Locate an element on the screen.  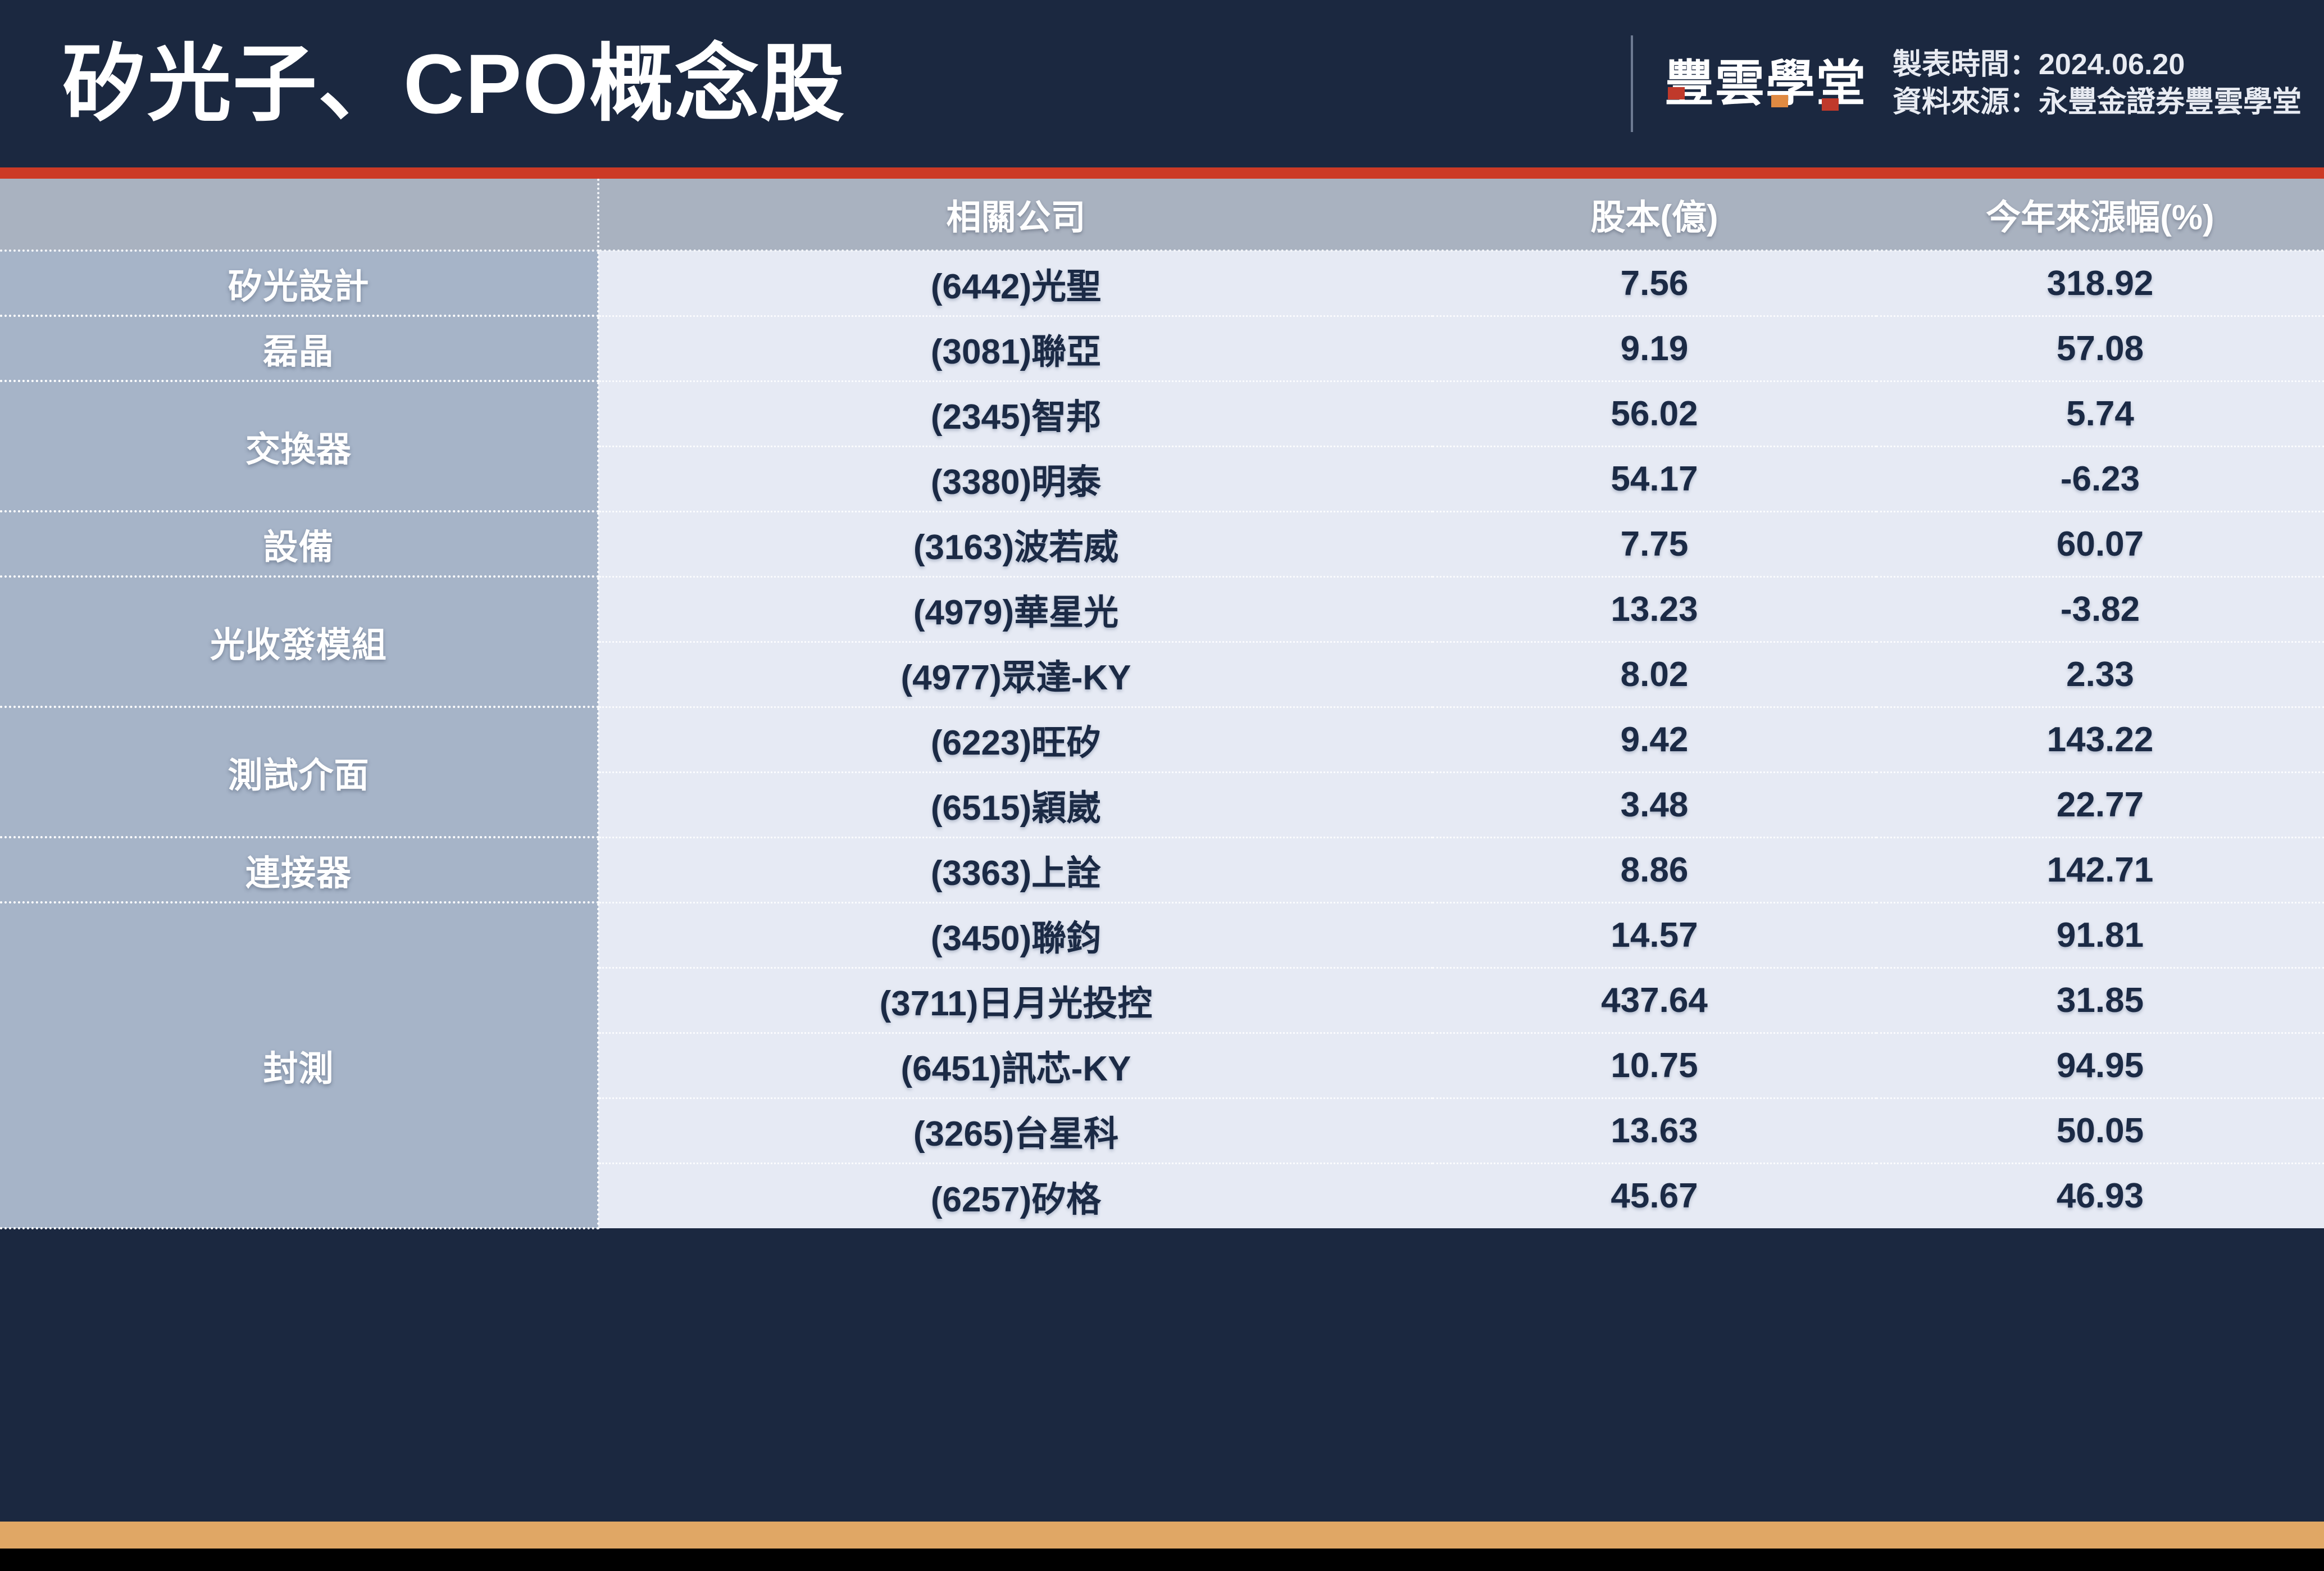
company-cell: (3163)波若威 is located at coordinates (1015, 544).